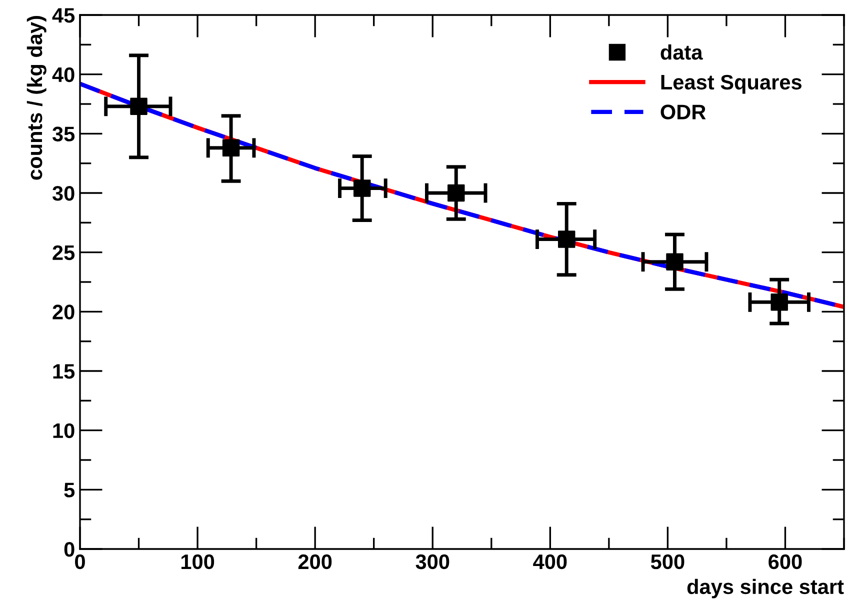 The width and height of the screenshot is (861, 612). What do you see at coordinates (69, 490) in the screenshot?
I see `y-tick-label: 5` at bounding box center [69, 490].